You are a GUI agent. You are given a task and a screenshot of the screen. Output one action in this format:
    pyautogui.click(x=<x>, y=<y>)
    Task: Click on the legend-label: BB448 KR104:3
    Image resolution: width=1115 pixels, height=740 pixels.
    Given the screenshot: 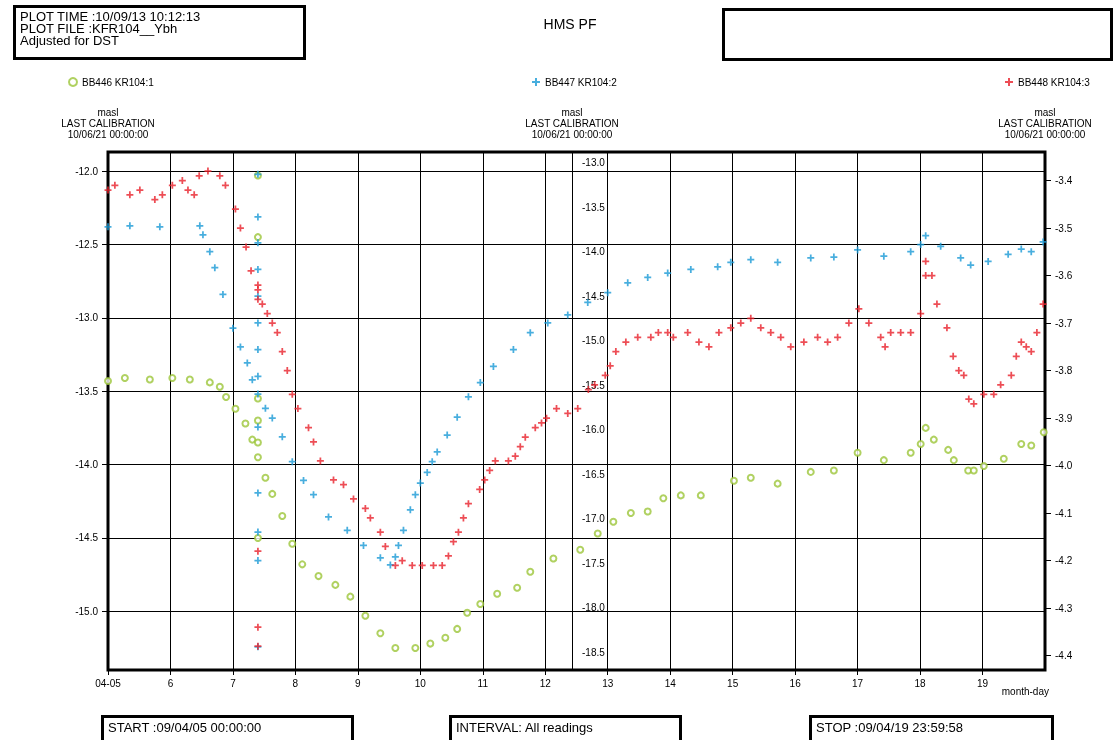 What is the action you would take?
    pyautogui.click(x=1054, y=82)
    